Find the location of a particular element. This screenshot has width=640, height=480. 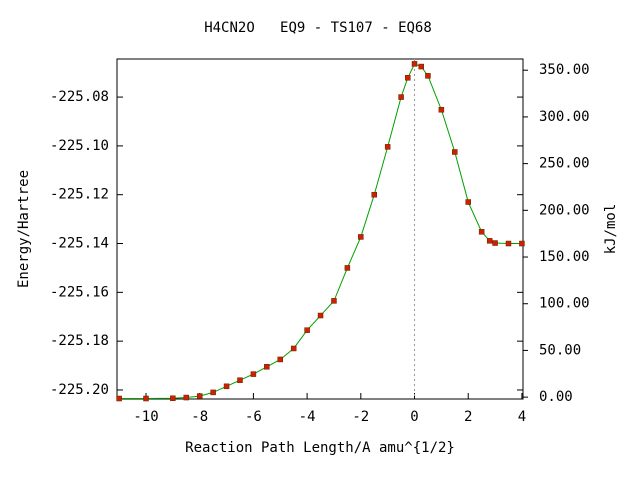

y-tick-label: -225.12 is located at coordinates (79, 195).